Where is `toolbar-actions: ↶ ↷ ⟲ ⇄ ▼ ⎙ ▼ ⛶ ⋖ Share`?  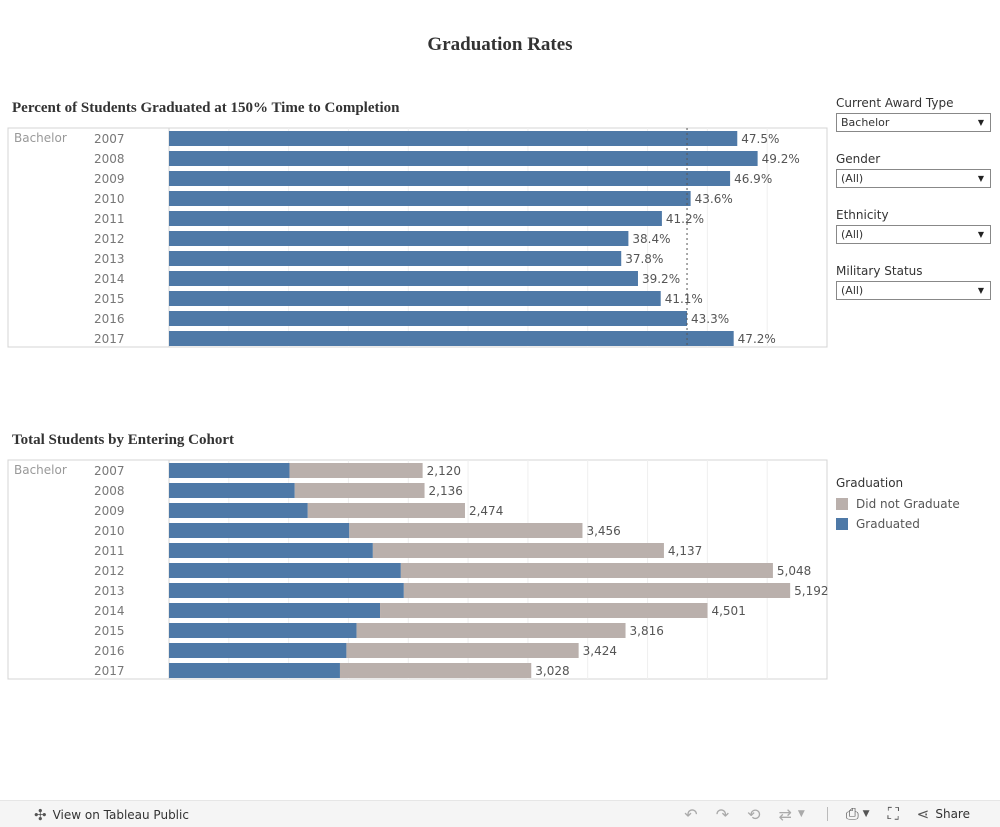
toolbar-actions: ↶ ↷ ⟲ ⇄ ▼ ⎙ ▼ ⛶ ⋖ Share is located at coordinates (818, 814).